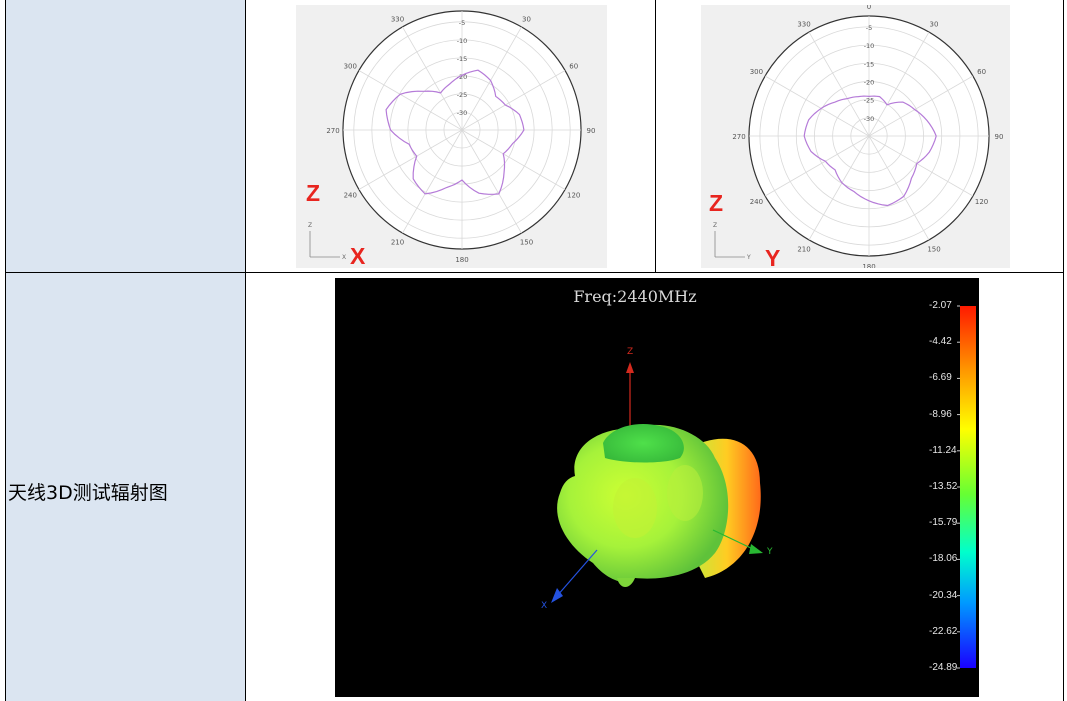 The image size is (1067, 701). I want to click on colorbar-tick-label: -2.07, so click(940, 305).